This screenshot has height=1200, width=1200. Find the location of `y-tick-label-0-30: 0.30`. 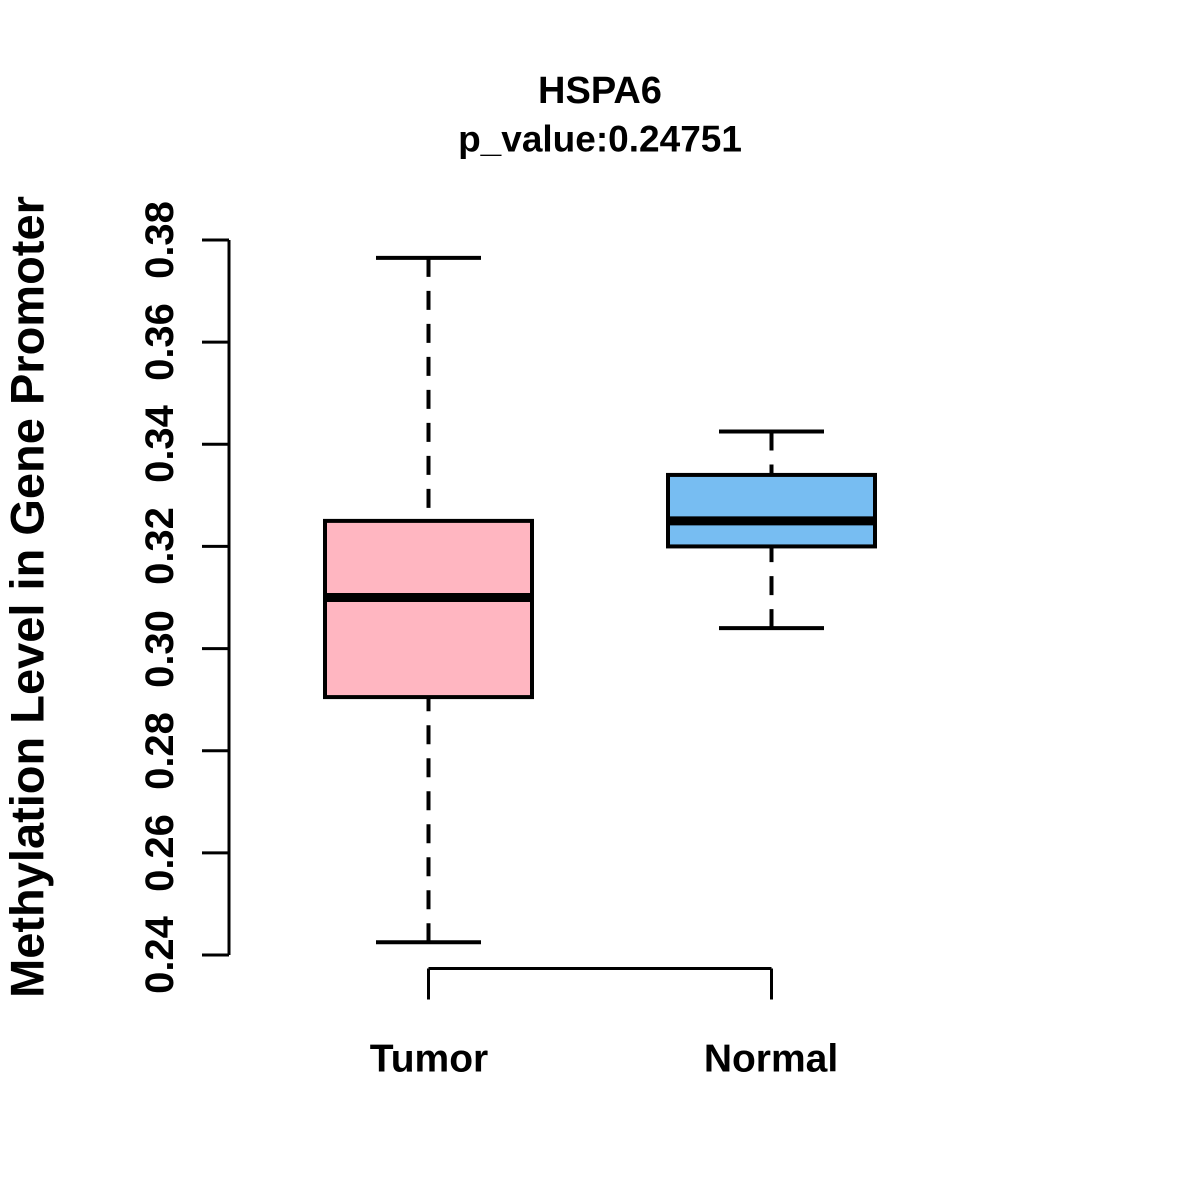

y-tick-label-0-30: 0.30 is located at coordinates (160, 649).